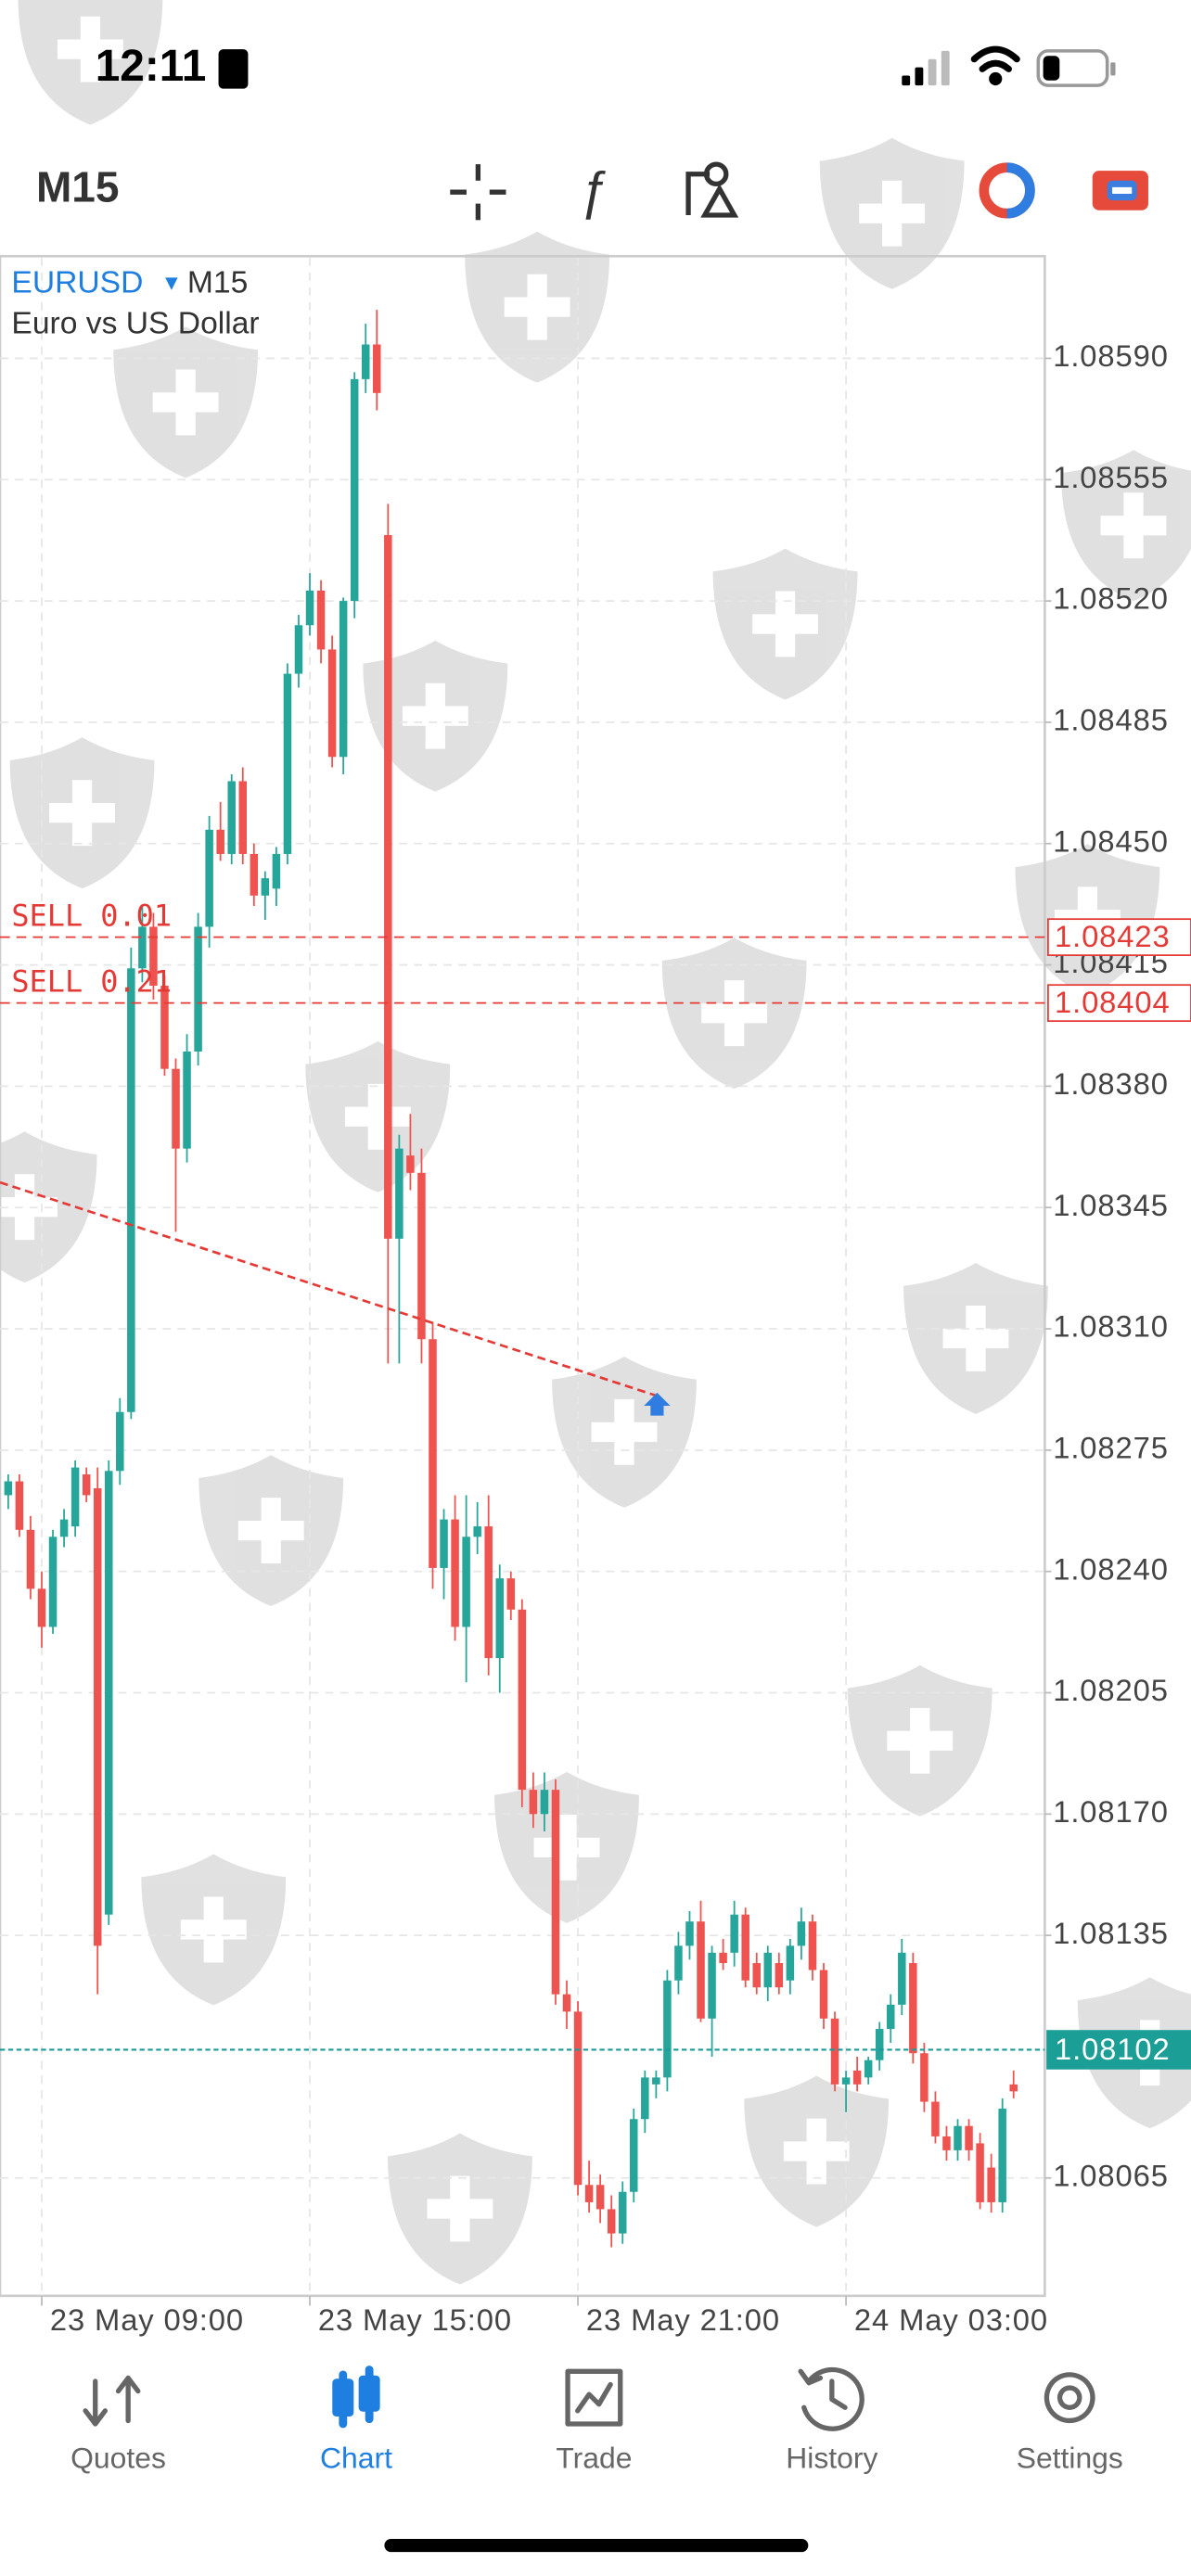 This screenshot has width=1191, height=2576. Describe the element at coordinates (1111, 1568) in the screenshot. I see `y-tick-label: 1.08240` at that location.